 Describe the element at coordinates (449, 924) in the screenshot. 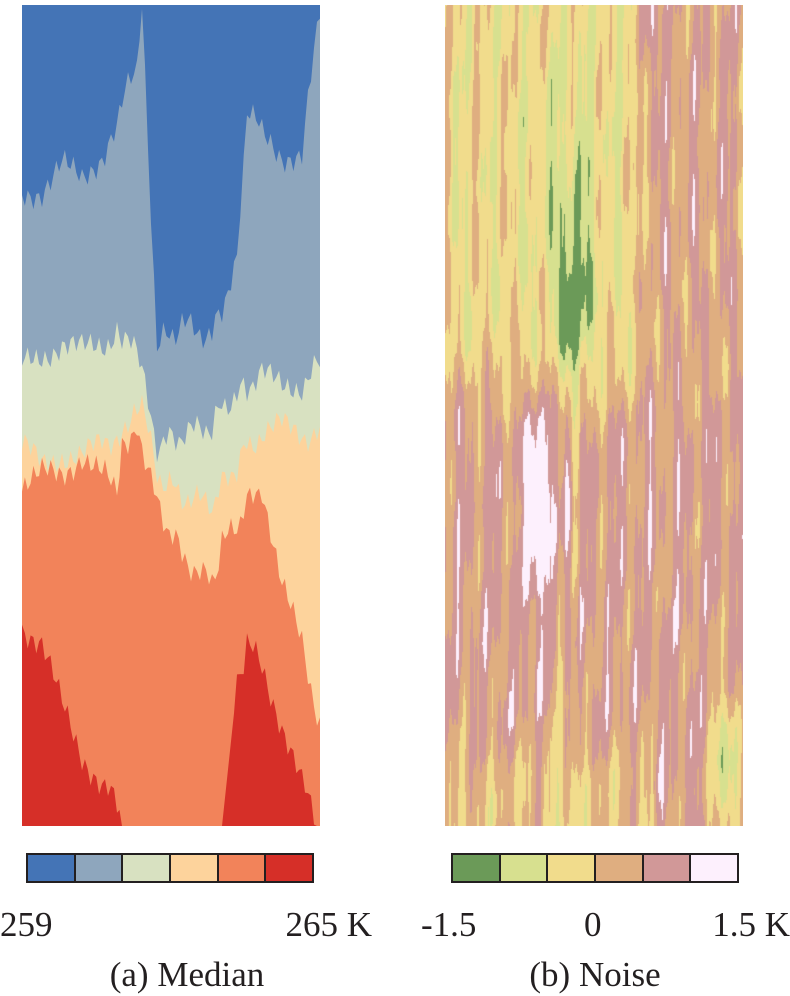

I see `noise-tick-min: -1.5` at that location.